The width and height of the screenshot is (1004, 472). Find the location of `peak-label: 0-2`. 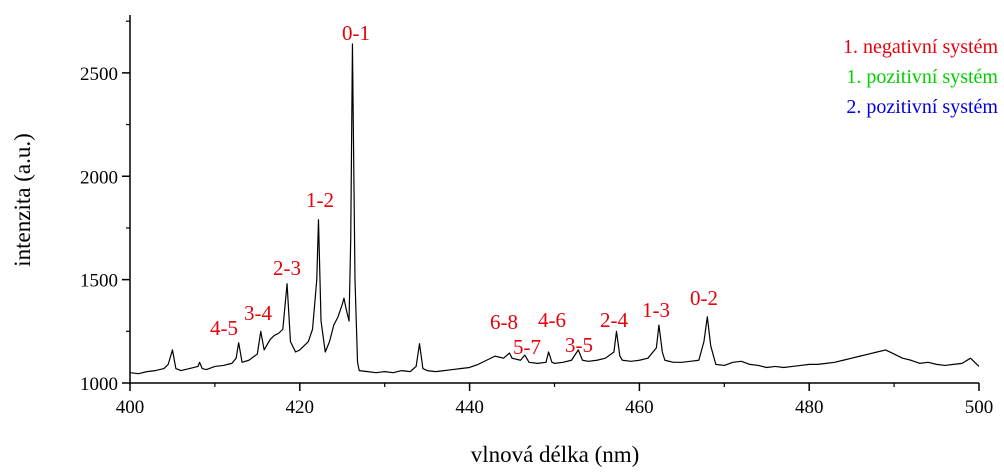

peak-label: 0-2 is located at coordinates (704, 298).